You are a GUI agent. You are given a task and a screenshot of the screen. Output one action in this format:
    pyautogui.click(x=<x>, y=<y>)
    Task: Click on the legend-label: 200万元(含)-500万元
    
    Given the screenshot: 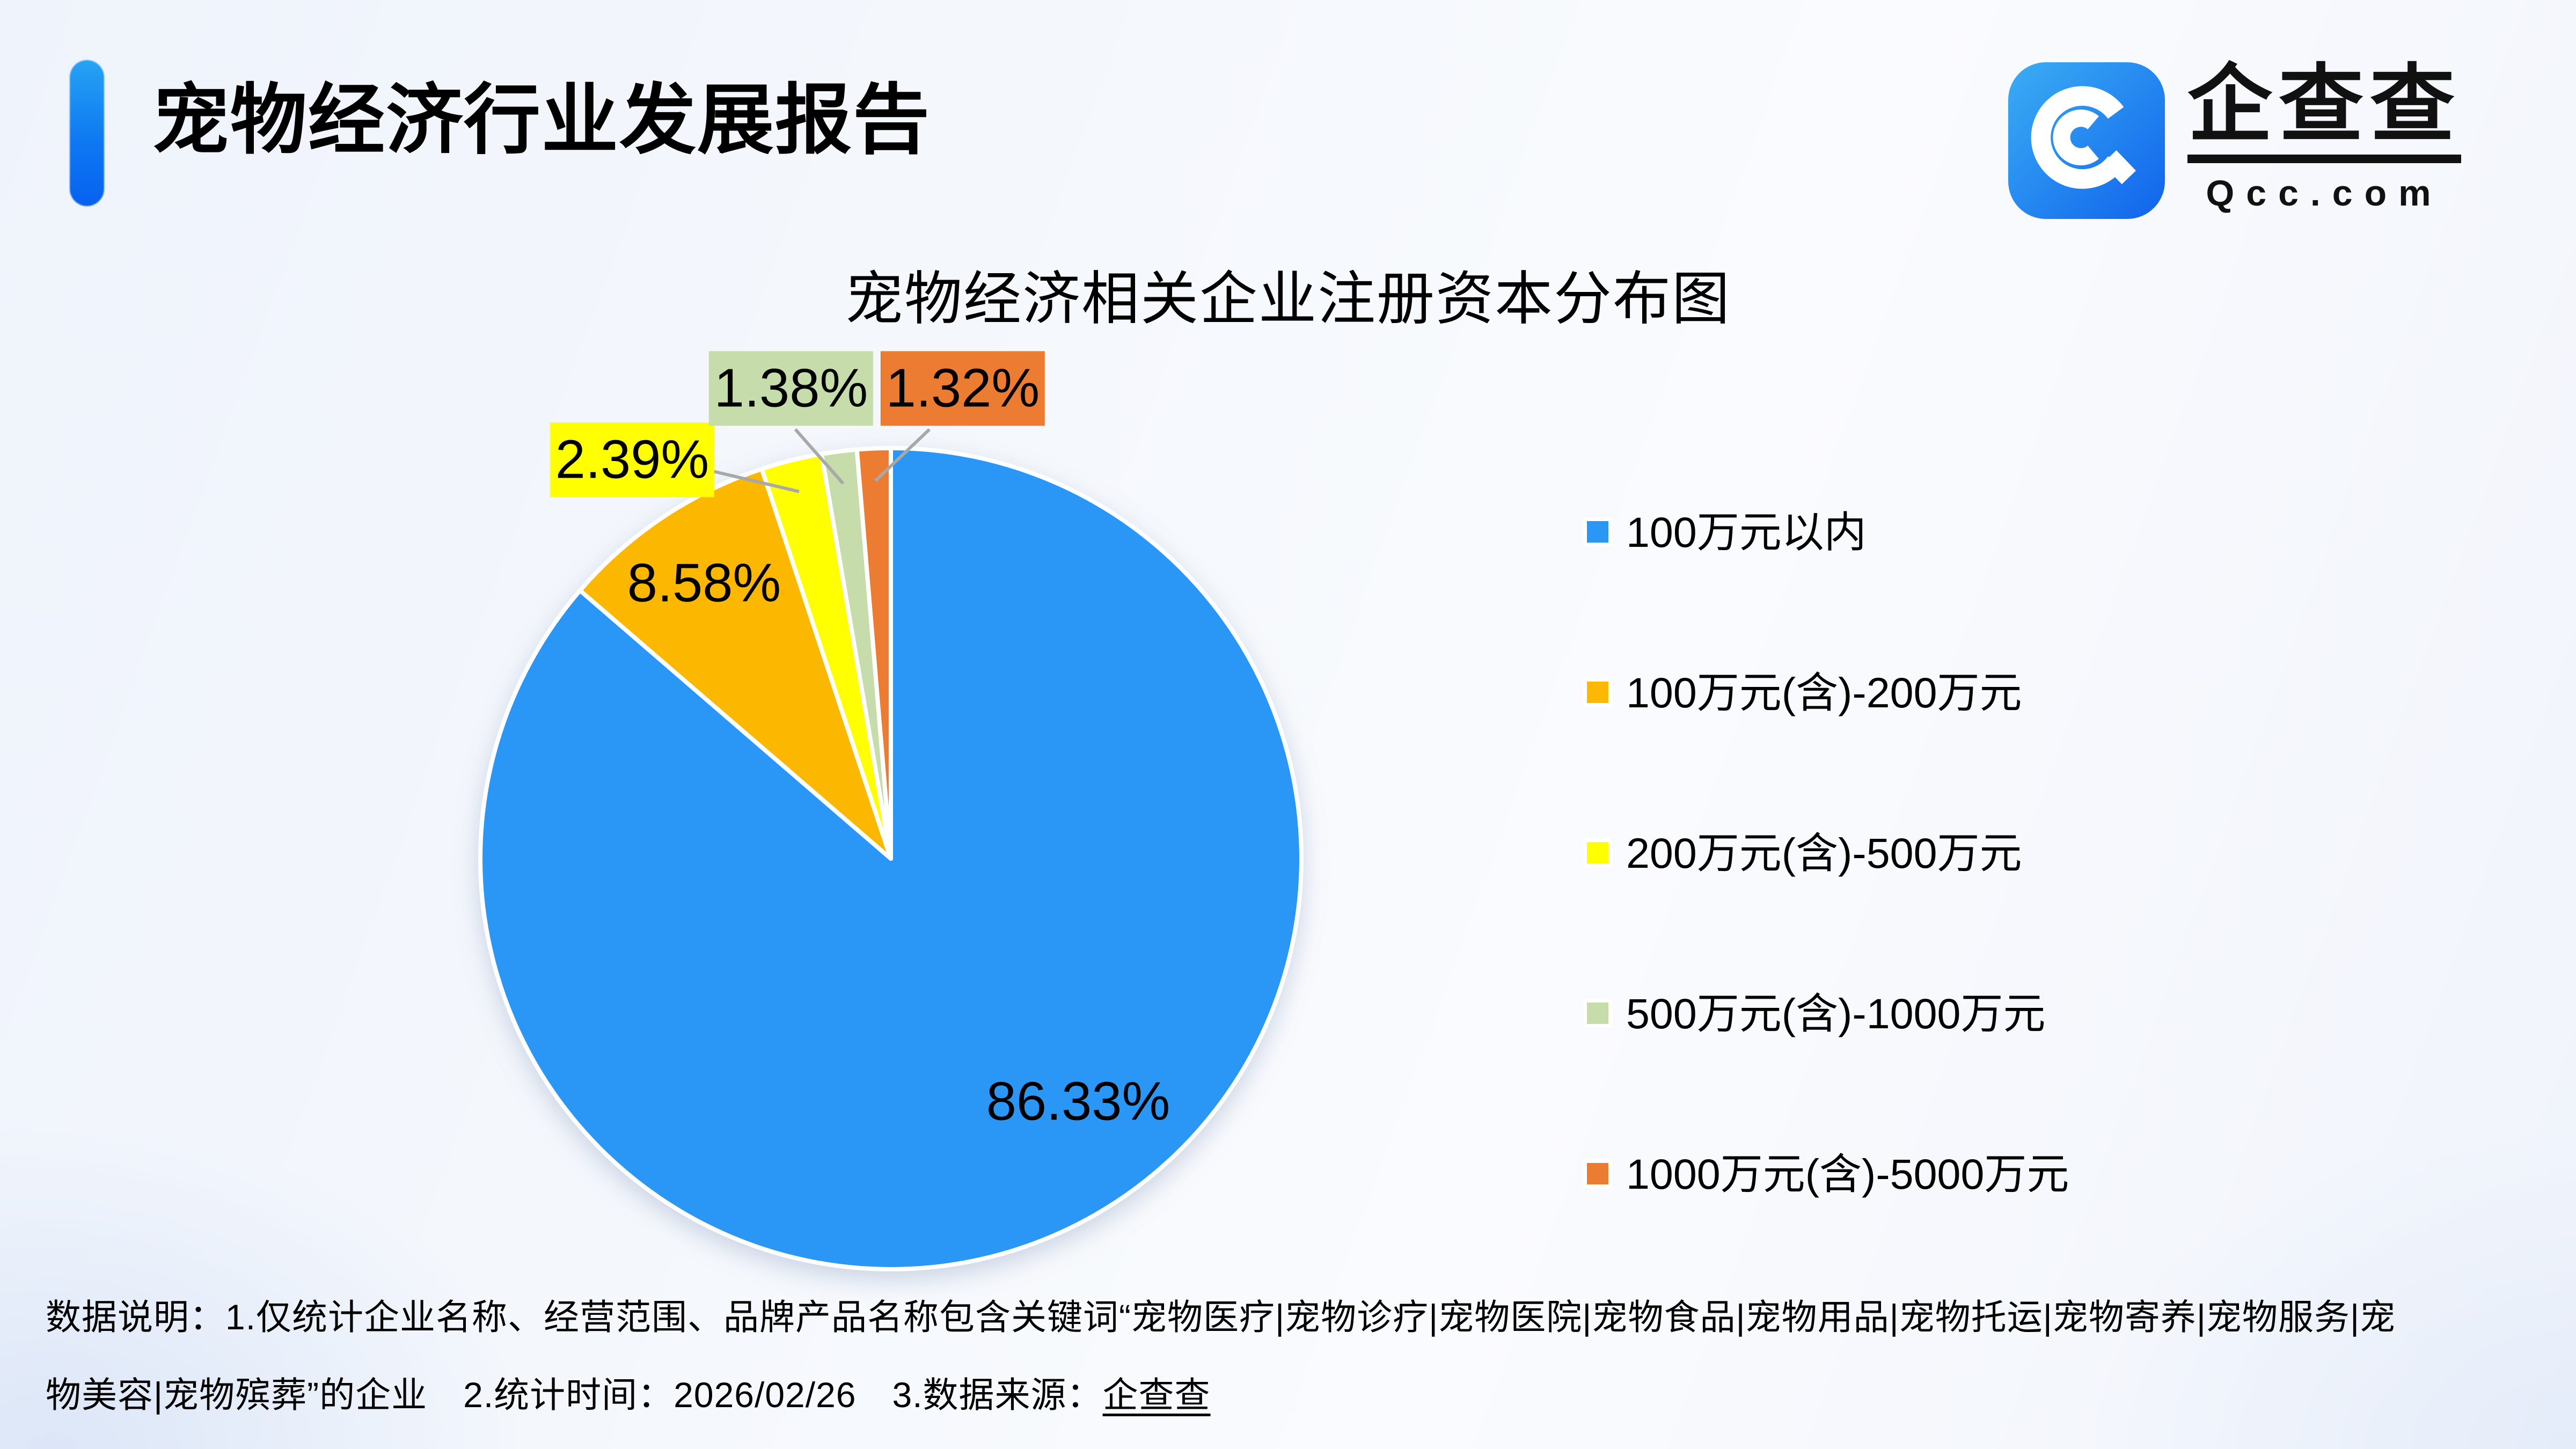 What is the action you would take?
    pyautogui.click(x=1824, y=853)
    